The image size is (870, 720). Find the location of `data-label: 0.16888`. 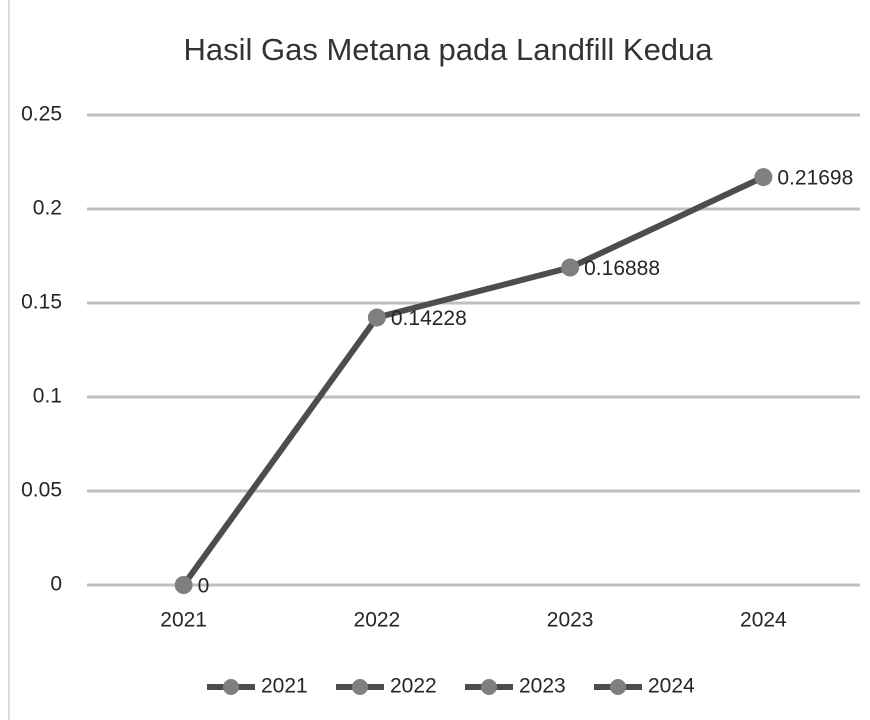

data-label: 0.16888 is located at coordinates (622, 268).